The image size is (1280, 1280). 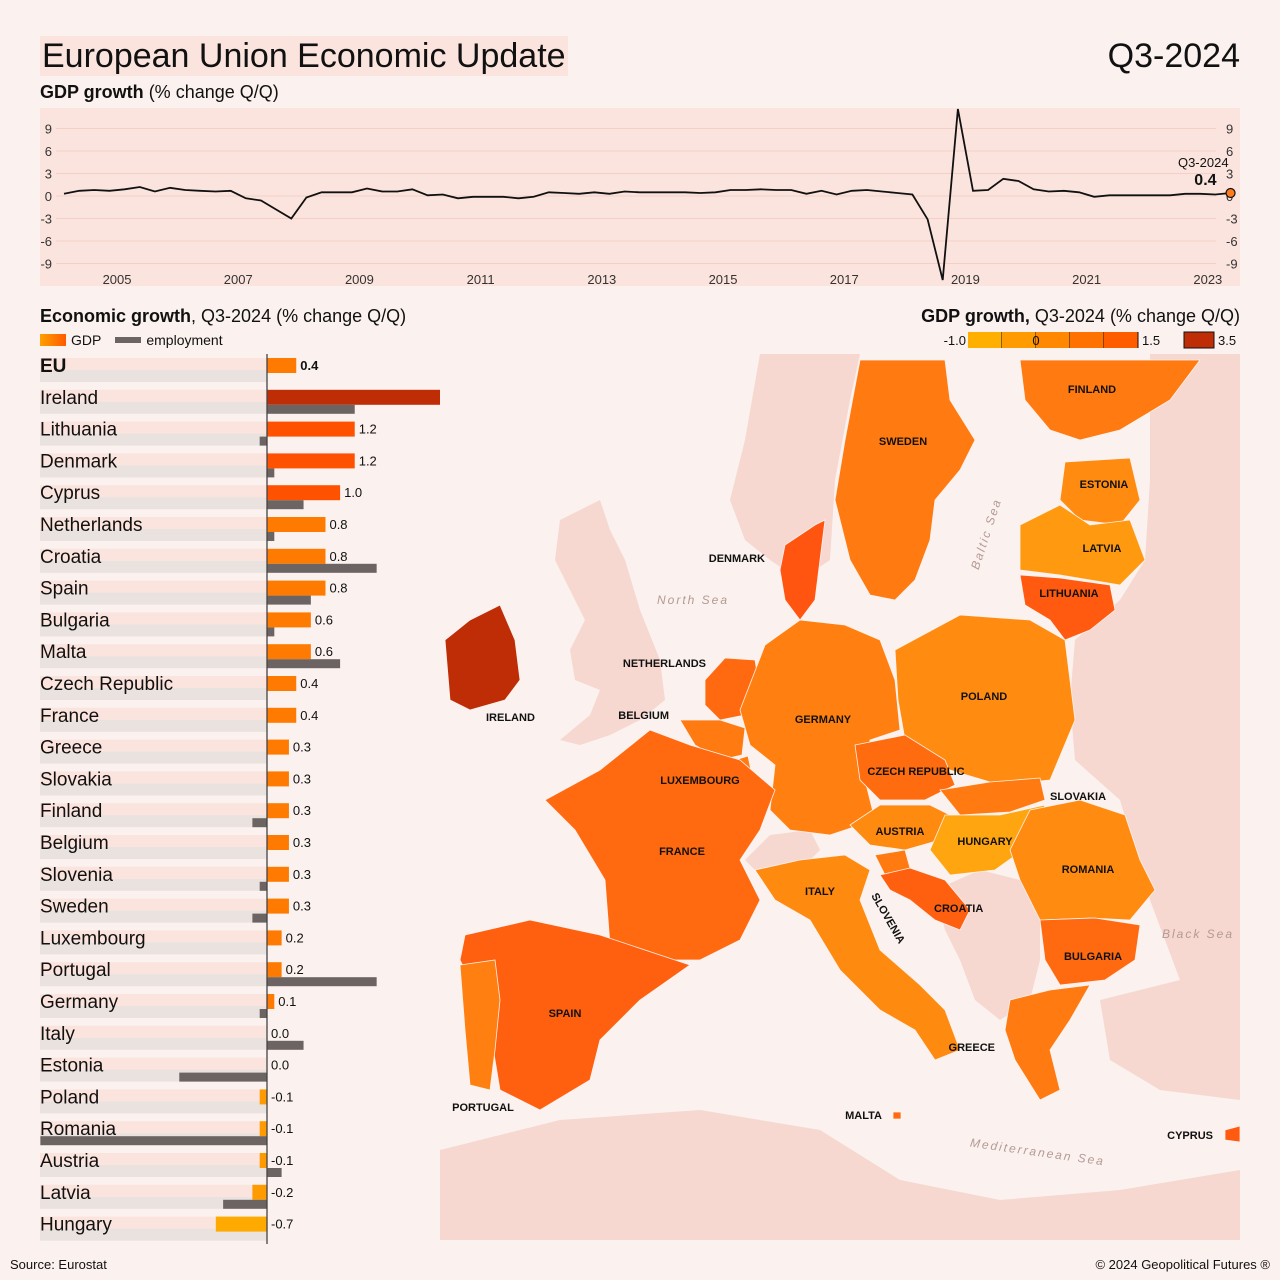 I want to click on country-denmark, so click(x=802, y=570).